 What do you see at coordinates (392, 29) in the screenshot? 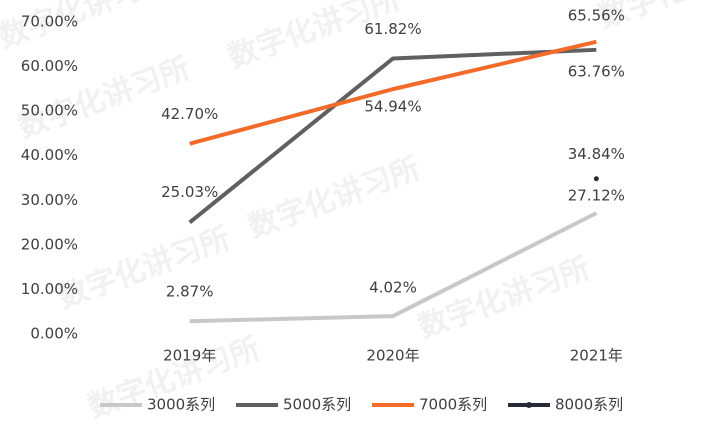
I see `data-label: 61.82%` at bounding box center [392, 29].